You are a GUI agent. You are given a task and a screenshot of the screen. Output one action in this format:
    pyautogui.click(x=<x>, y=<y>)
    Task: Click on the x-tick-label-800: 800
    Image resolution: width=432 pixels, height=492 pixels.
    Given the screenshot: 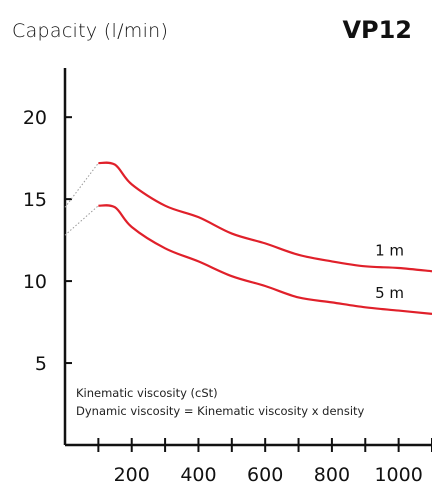 What is the action you would take?
    pyautogui.click(x=332, y=475)
    